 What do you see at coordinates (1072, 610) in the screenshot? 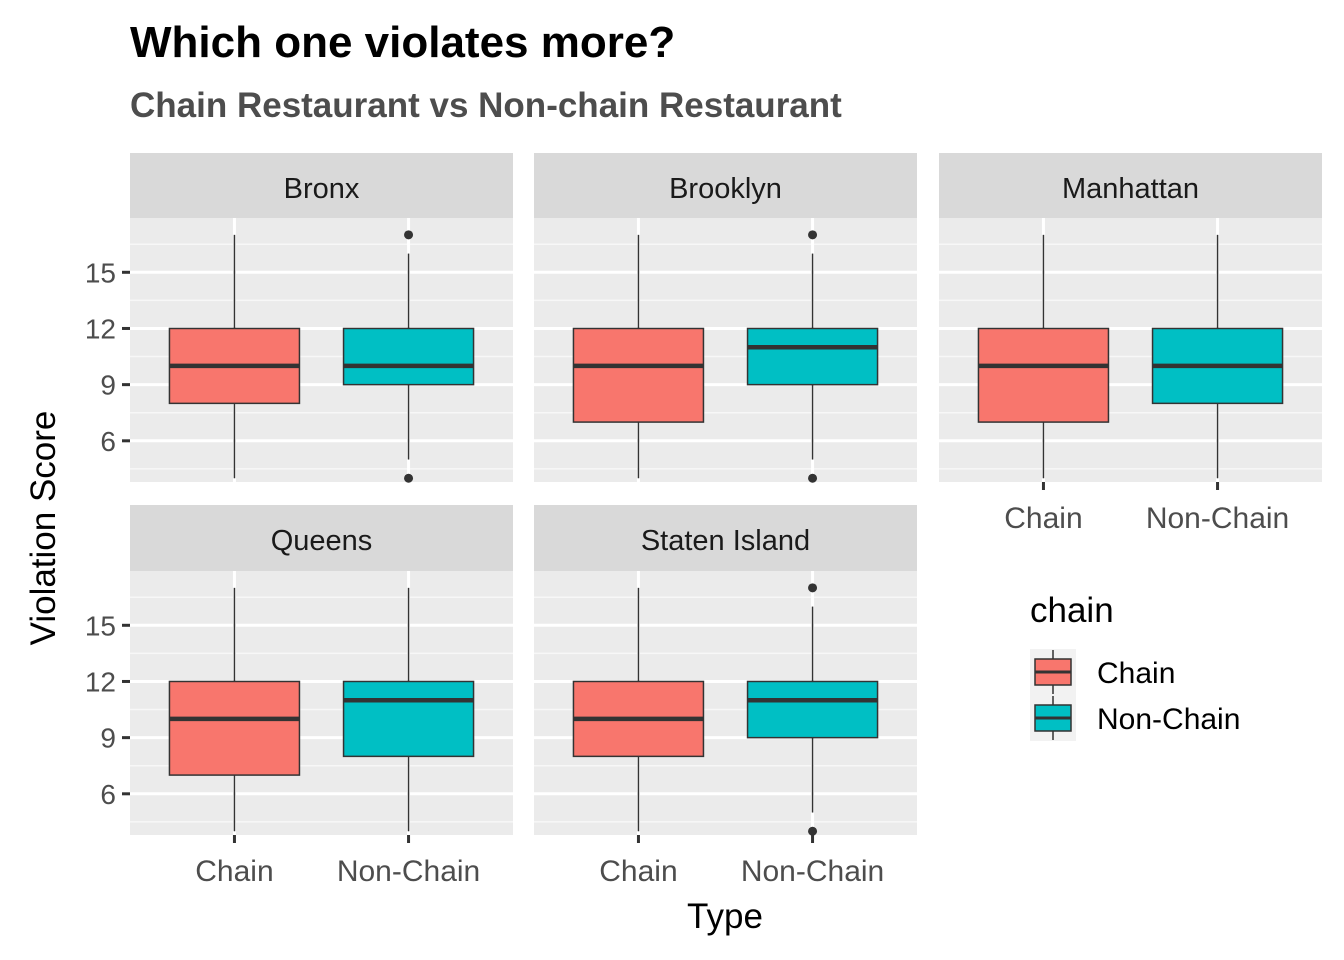
I see `legend-title: chain` at bounding box center [1072, 610].